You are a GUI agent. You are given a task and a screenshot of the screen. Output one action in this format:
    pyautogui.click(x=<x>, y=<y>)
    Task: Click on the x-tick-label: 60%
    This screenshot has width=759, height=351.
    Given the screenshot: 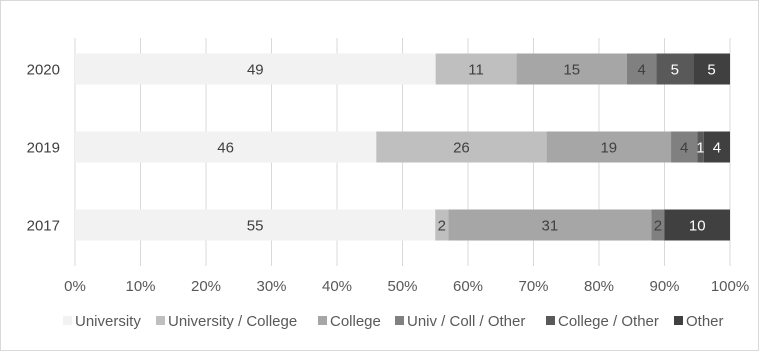 What is the action you would take?
    pyautogui.click(x=468, y=286)
    